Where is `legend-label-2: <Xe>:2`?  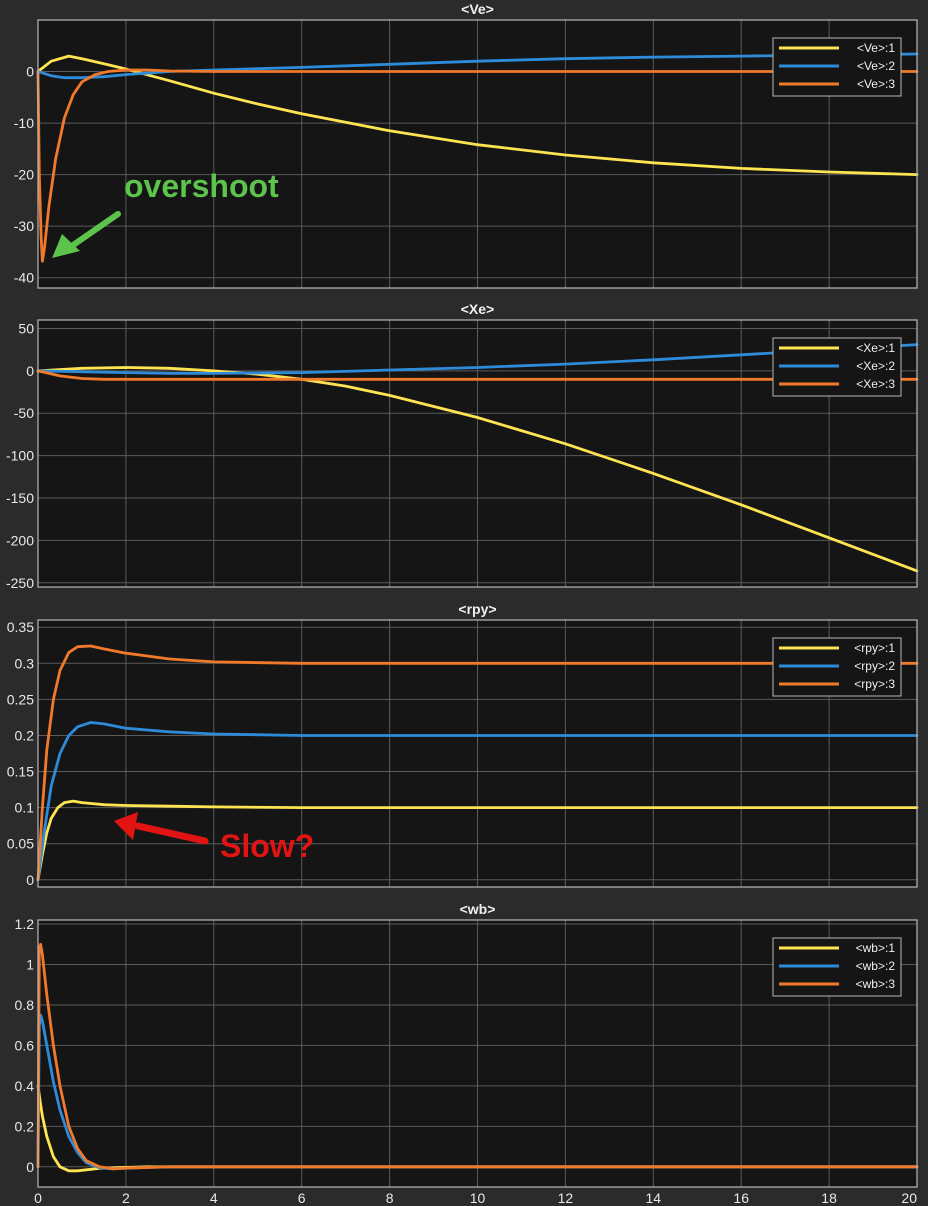 legend-label-2: <Xe>:2 is located at coordinates (875, 366).